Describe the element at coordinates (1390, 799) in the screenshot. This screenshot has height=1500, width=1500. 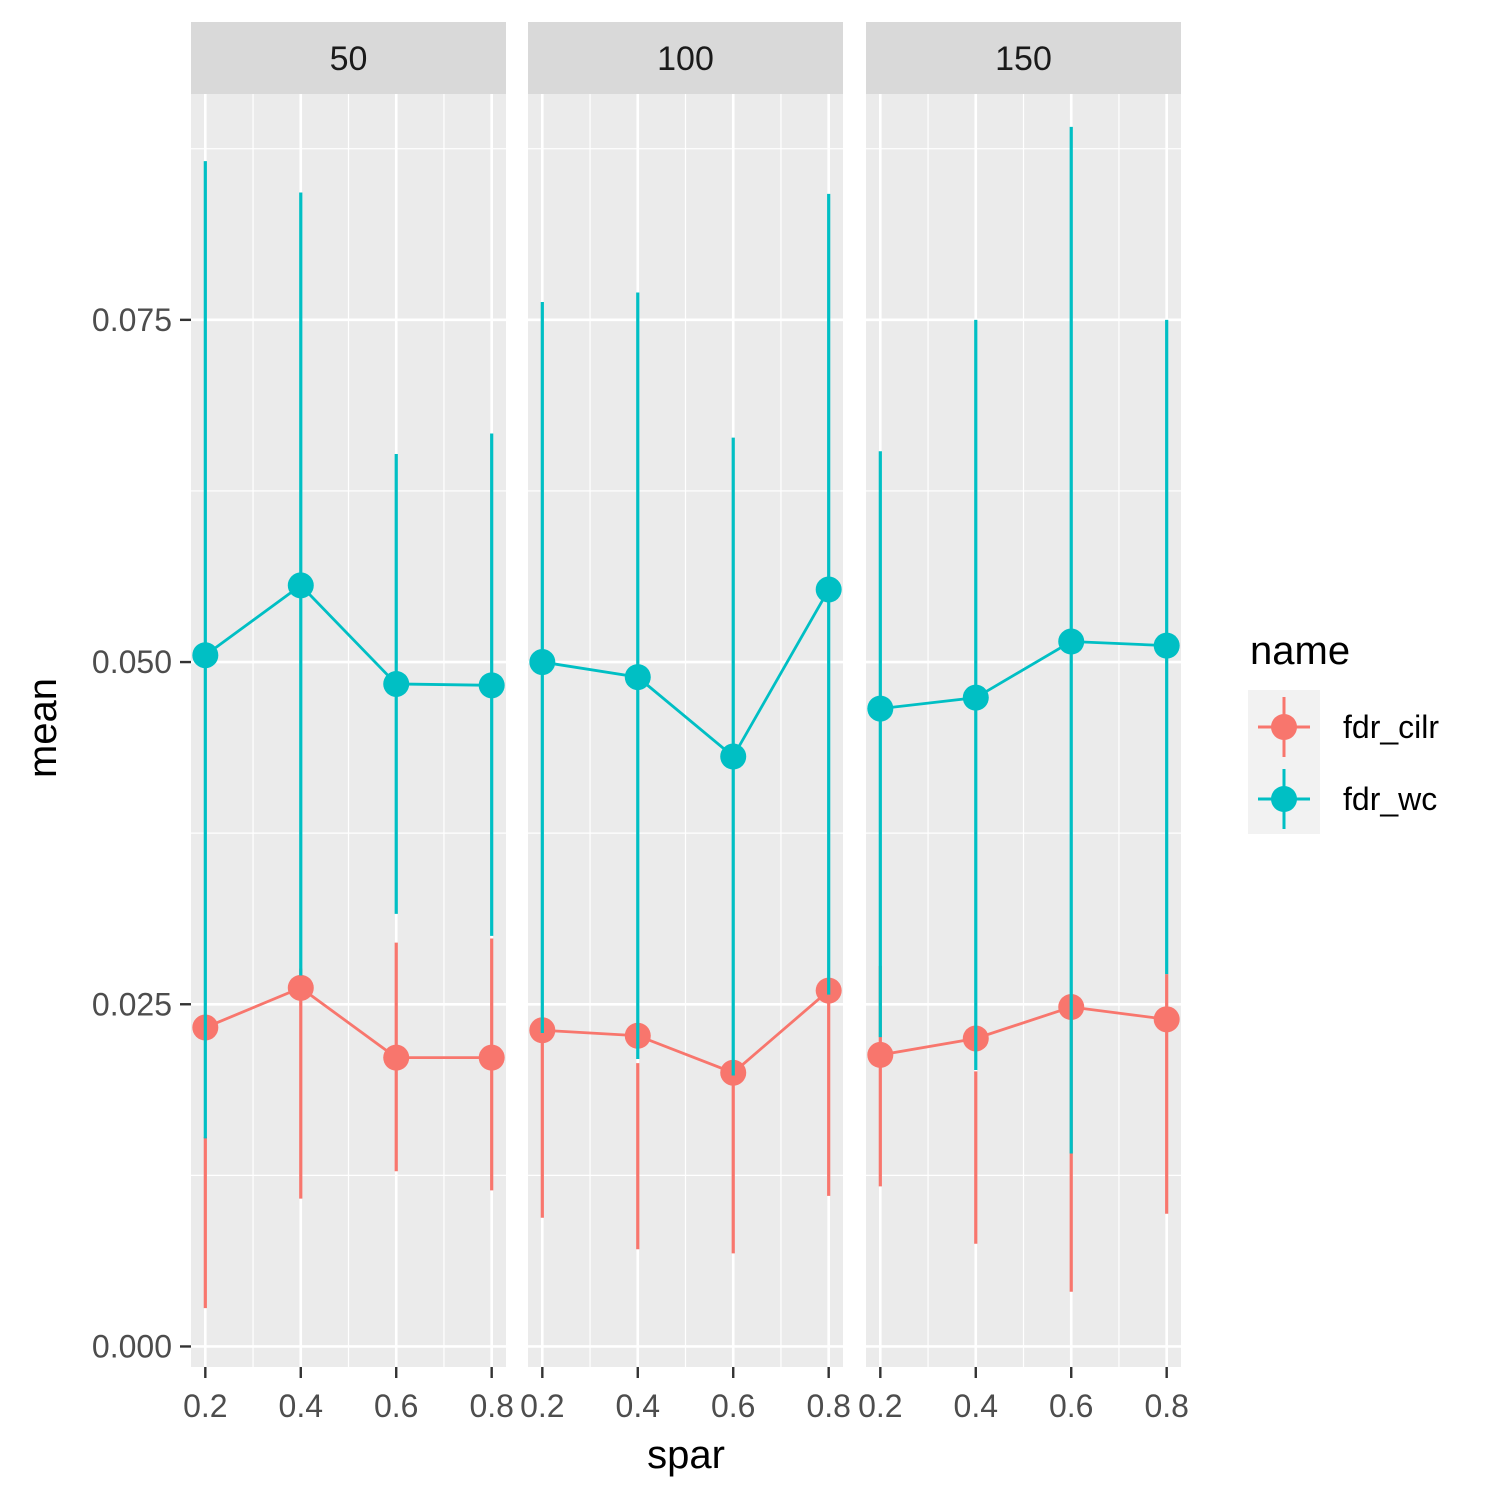
I see `legend-label: fdr_wc` at that location.